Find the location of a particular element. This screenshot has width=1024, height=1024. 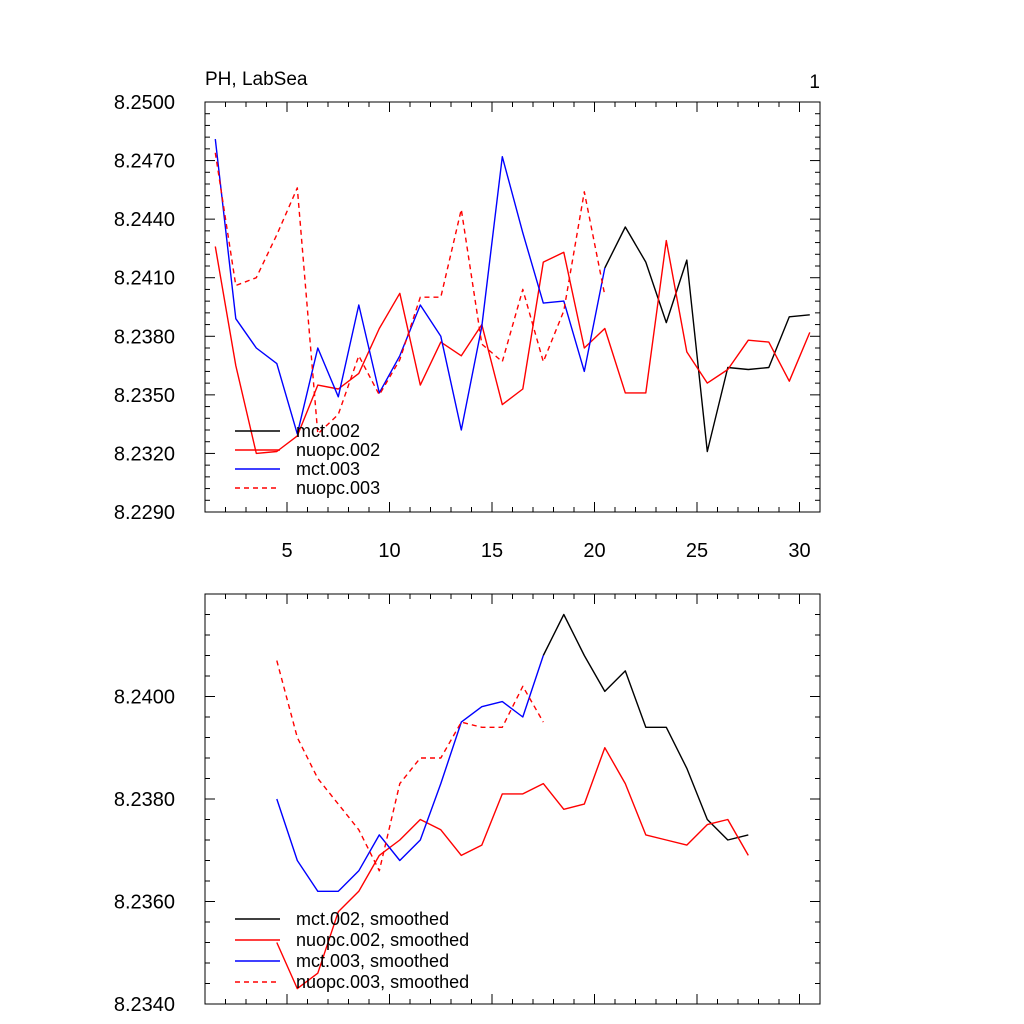

y-tick-label: 8.2350 is located at coordinates (144, 396).